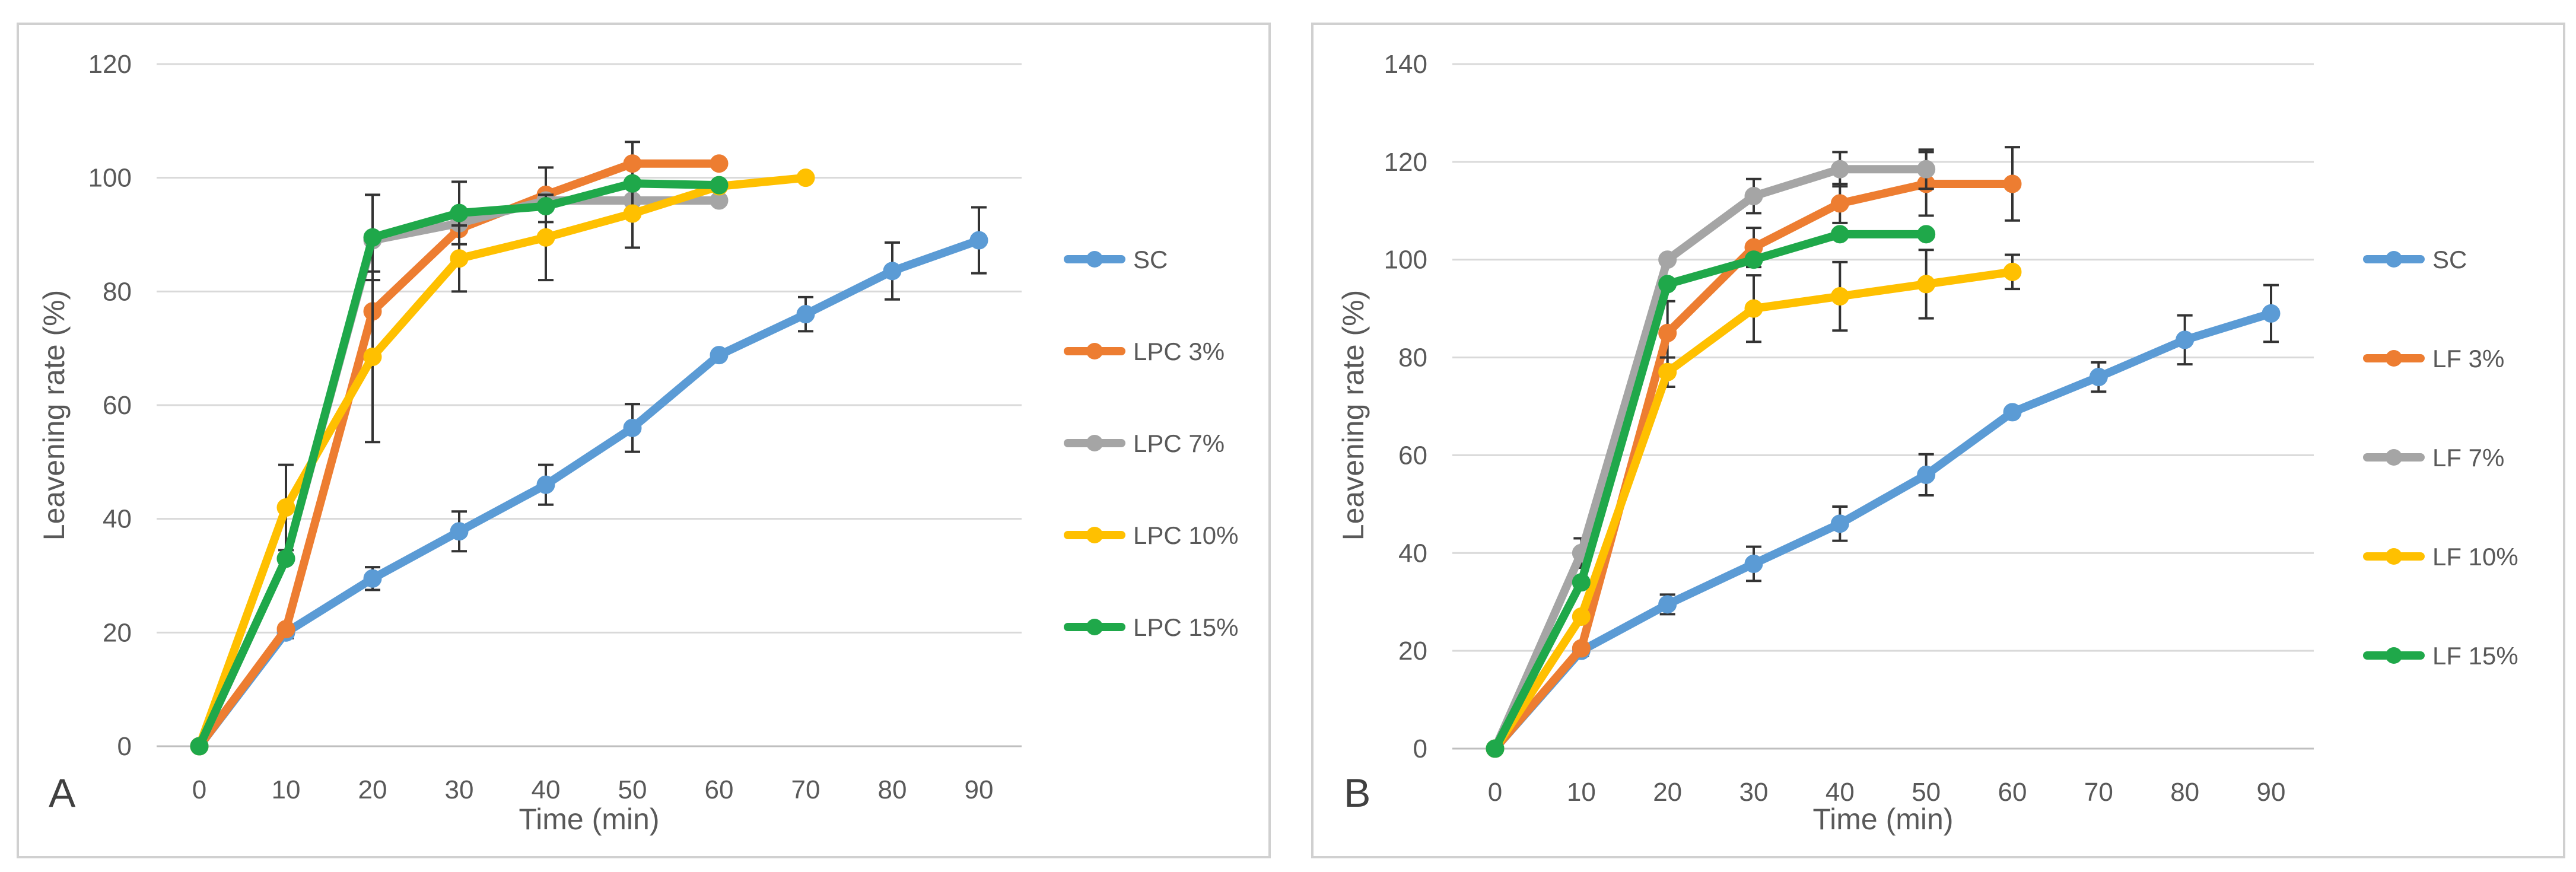 The width and height of the screenshot is (2576, 872). I want to click on x-tick-label: 70, so click(2098, 792).